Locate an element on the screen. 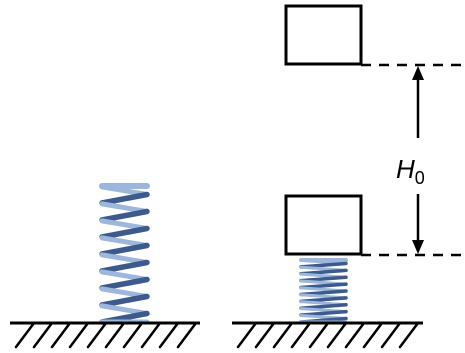 The image size is (465, 353). left-ground is located at coordinates (105, 335).